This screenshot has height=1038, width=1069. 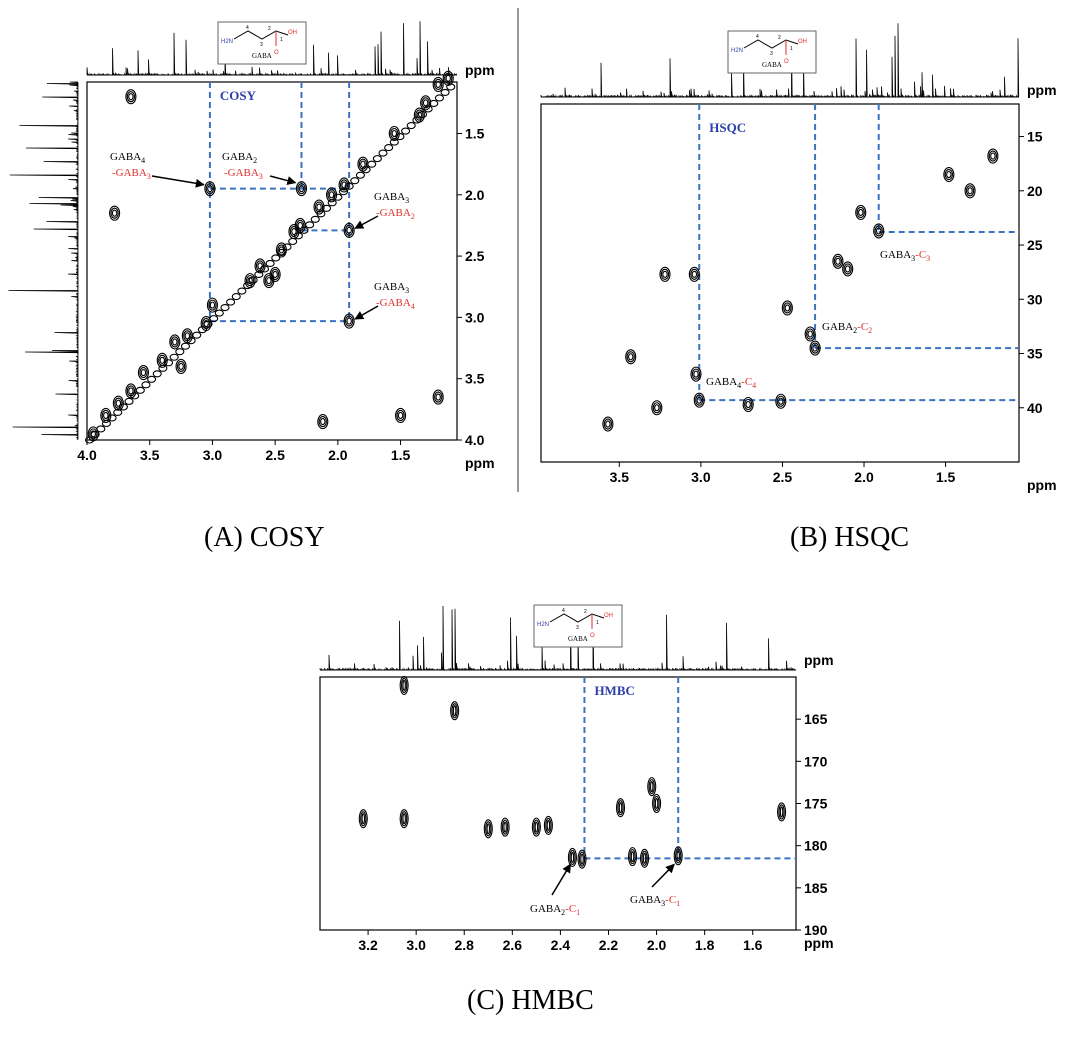 I want to click on x-tick-label: 3.2, so click(x=368, y=945).